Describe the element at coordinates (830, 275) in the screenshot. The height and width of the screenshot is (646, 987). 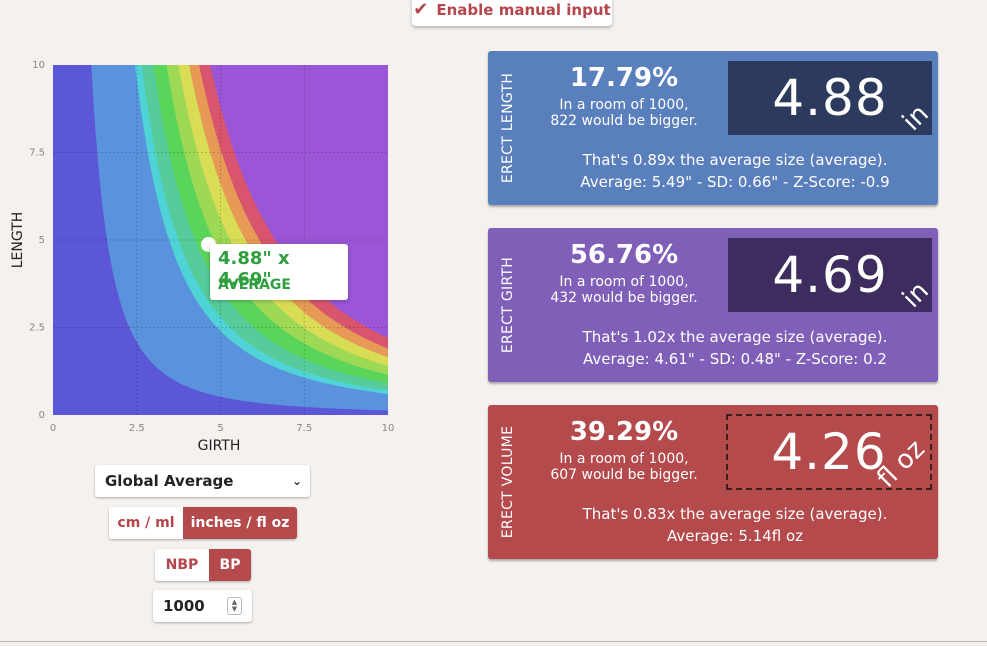
I see `girth-value: 4.69` at that location.